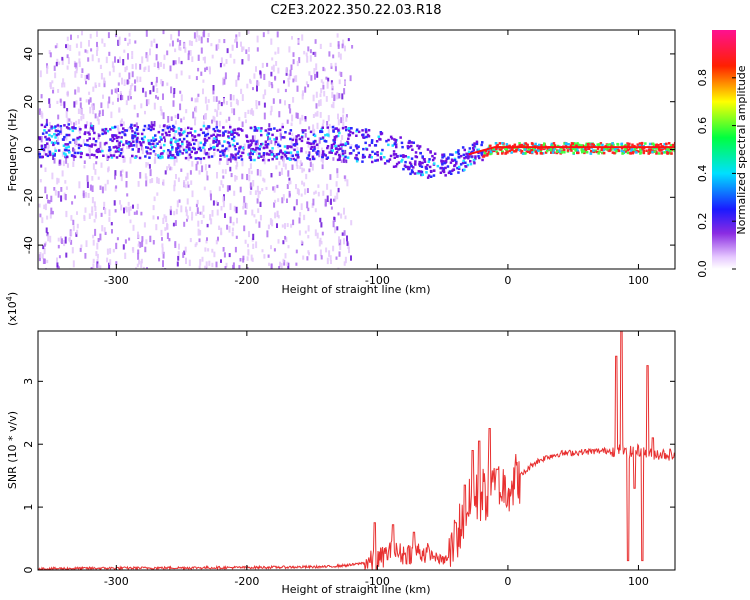 The width and height of the screenshot is (750, 600). Describe the element at coordinates (355, 589) in the screenshot. I see `snr-x-label: Height of straight line (km)` at that location.